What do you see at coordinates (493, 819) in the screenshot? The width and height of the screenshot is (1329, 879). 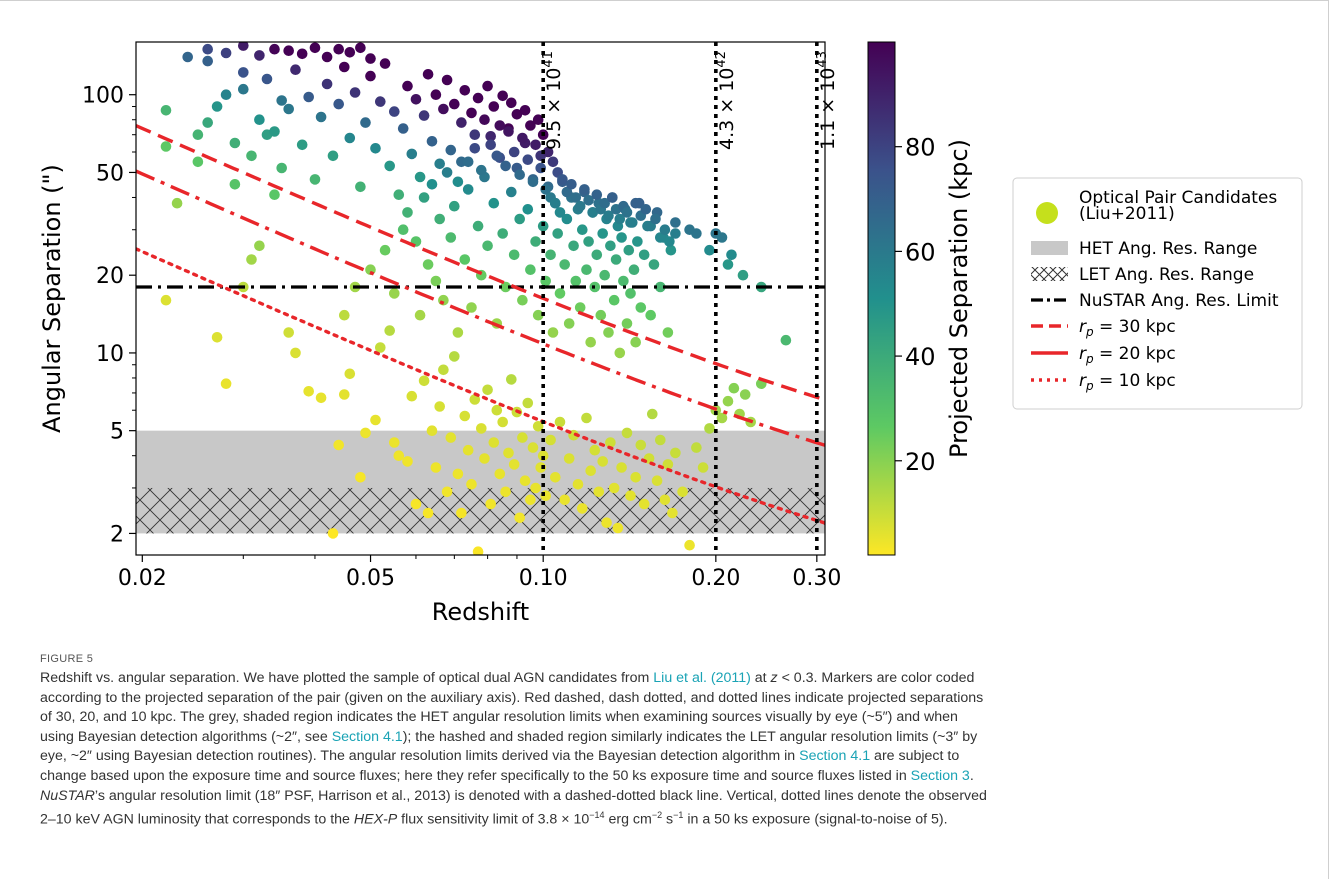 I see `caption-text: flux sensitivity limit of 3.8 × 10` at bounding box center [493, 819].